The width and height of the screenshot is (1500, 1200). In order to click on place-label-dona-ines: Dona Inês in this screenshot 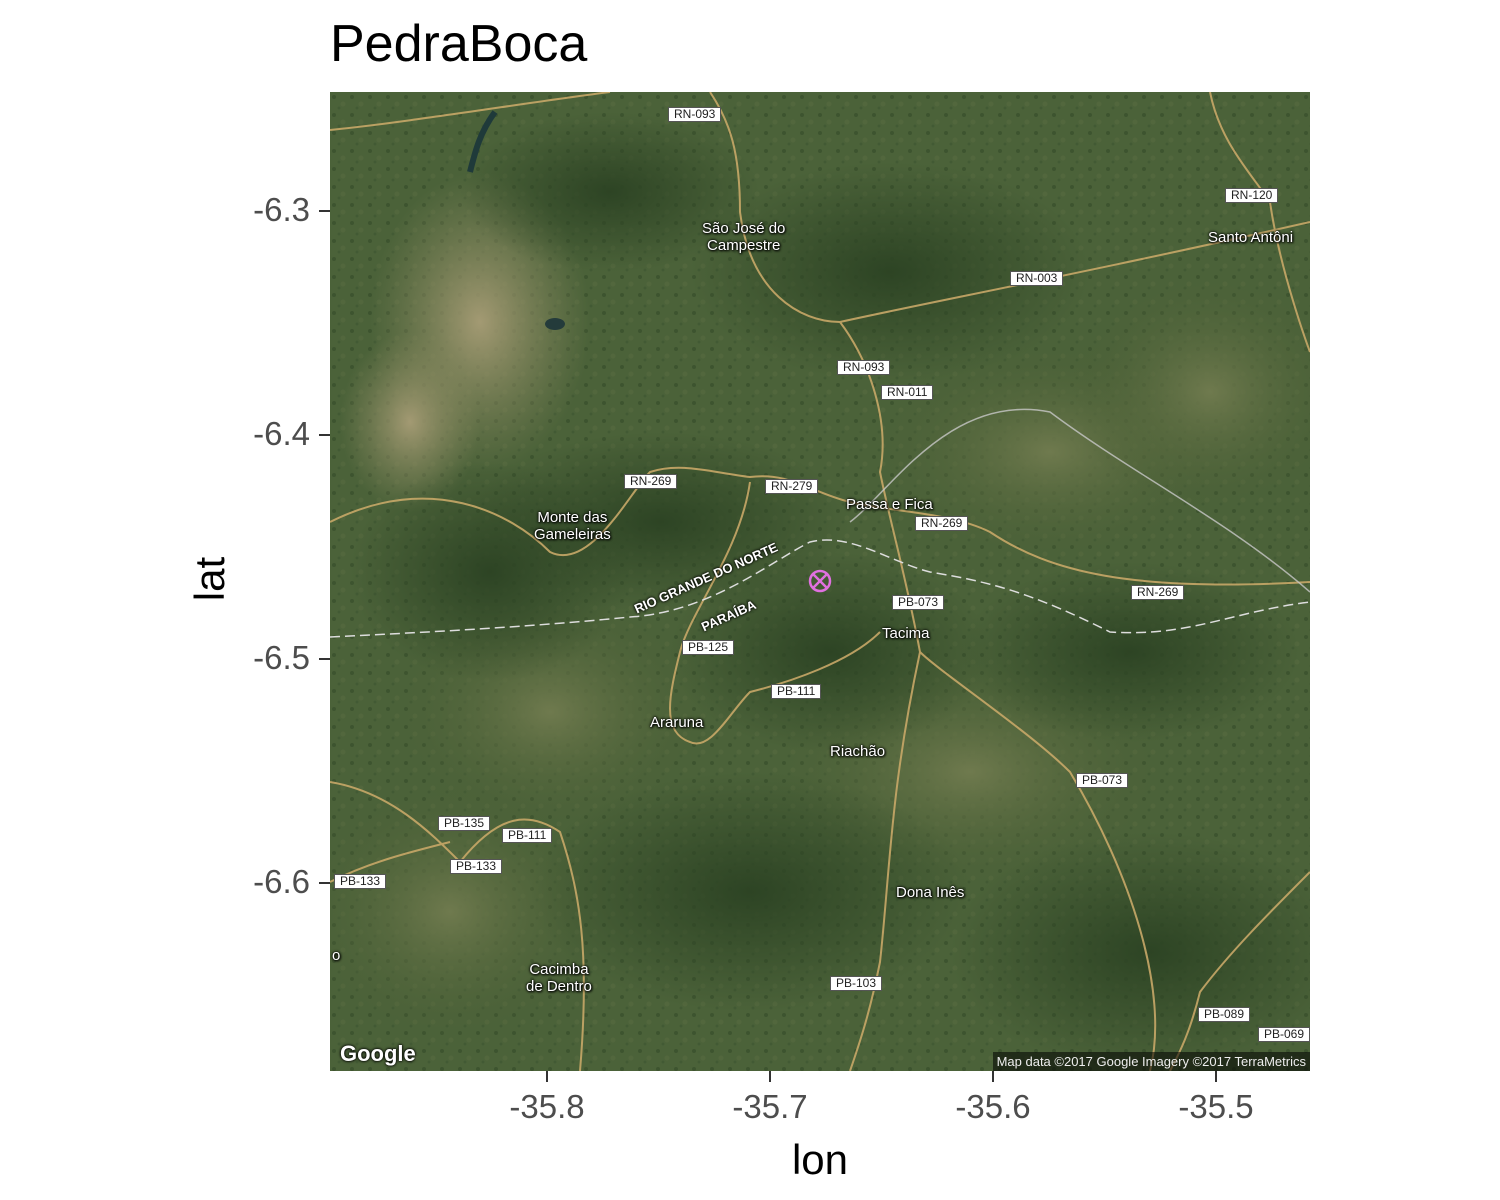, I will do `click(930, 892)`.